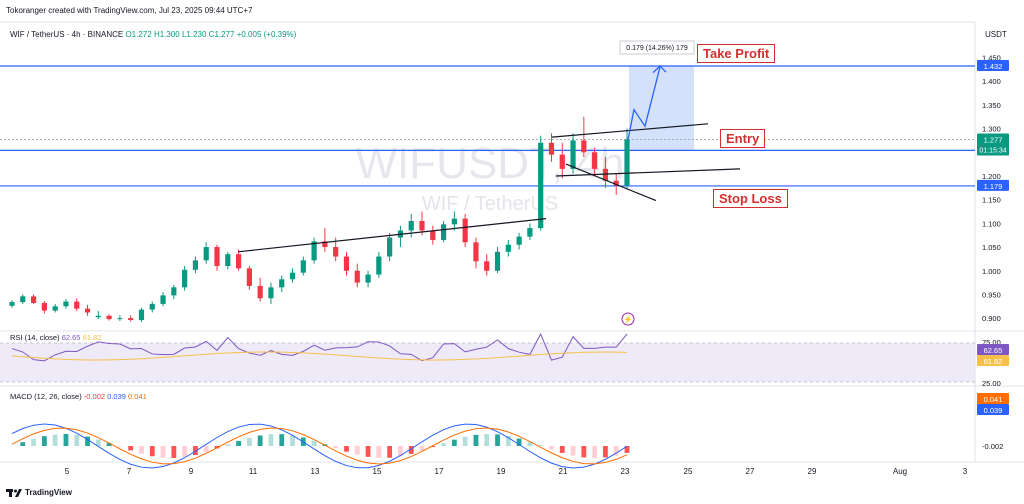 This screenshot has width=1024, height=504. What do you see at coordinates (750, 471) in the screenshot?
I see `x-tick-label: 27` at bounding box center [750, 471].